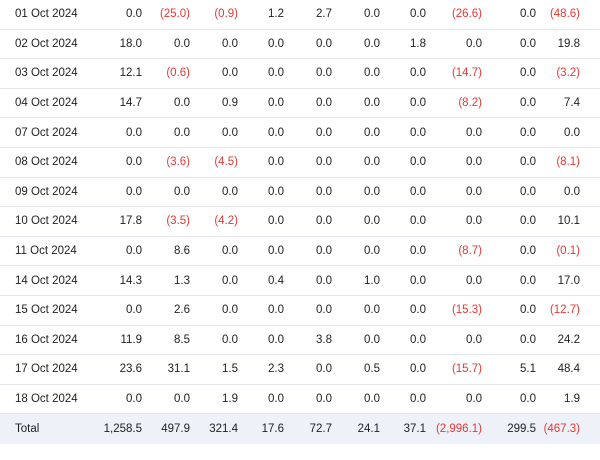 The image size is (600, 460). I want to click on row-date: 18 Oct 2024, so click(46, 399).